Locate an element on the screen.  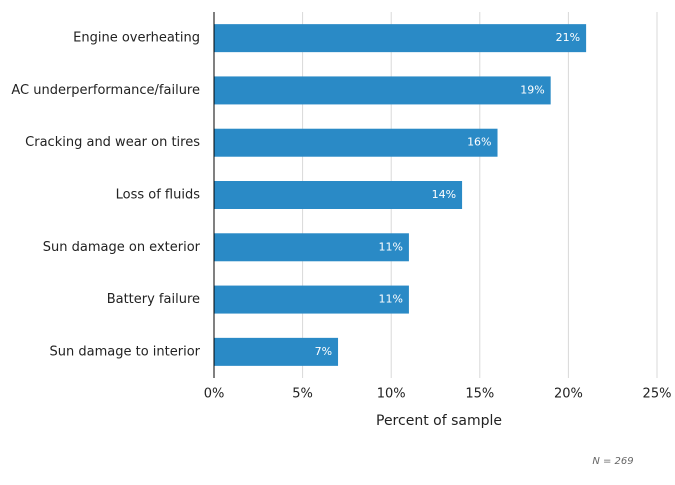
y-tick-label: Cracking and wear on tires is located at coordinates (112, 142).